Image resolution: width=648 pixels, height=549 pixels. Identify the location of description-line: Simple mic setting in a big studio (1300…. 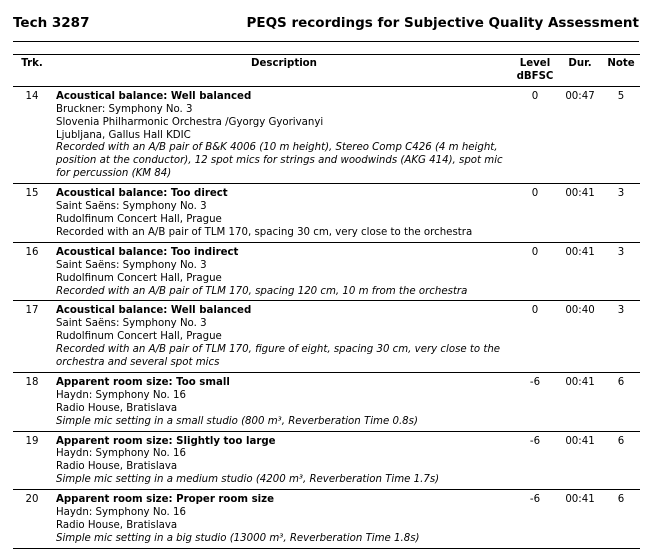
(238, 538).